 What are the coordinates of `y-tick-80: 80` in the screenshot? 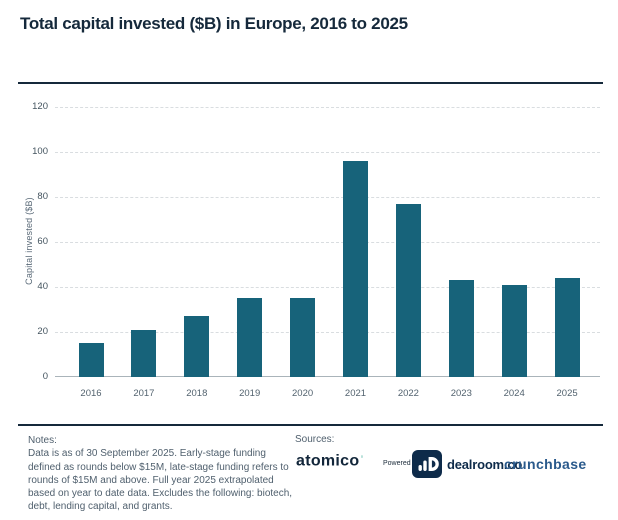 It's located at (42, 196).